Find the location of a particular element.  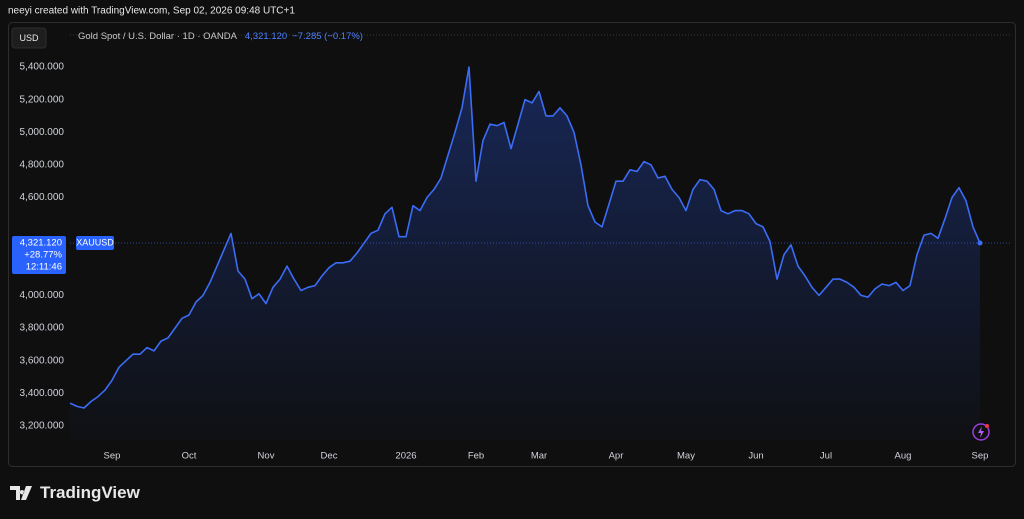

brand-name: TradingView is located at coordinates (90, 492).